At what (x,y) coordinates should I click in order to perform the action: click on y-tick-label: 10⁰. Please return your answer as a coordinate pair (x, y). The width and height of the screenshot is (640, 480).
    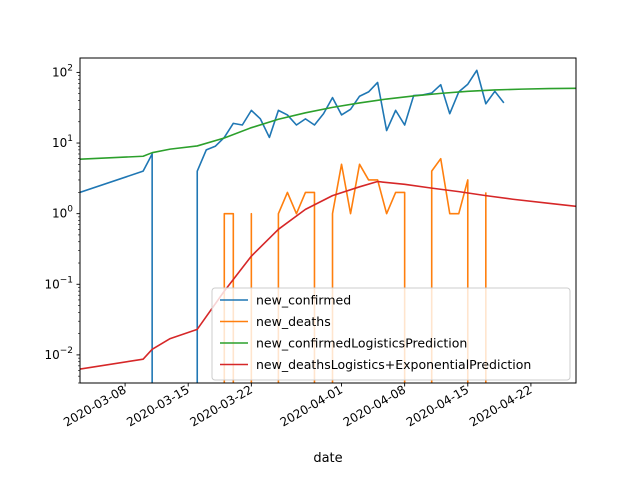
    Looking at the image, I should click on (62, 213).